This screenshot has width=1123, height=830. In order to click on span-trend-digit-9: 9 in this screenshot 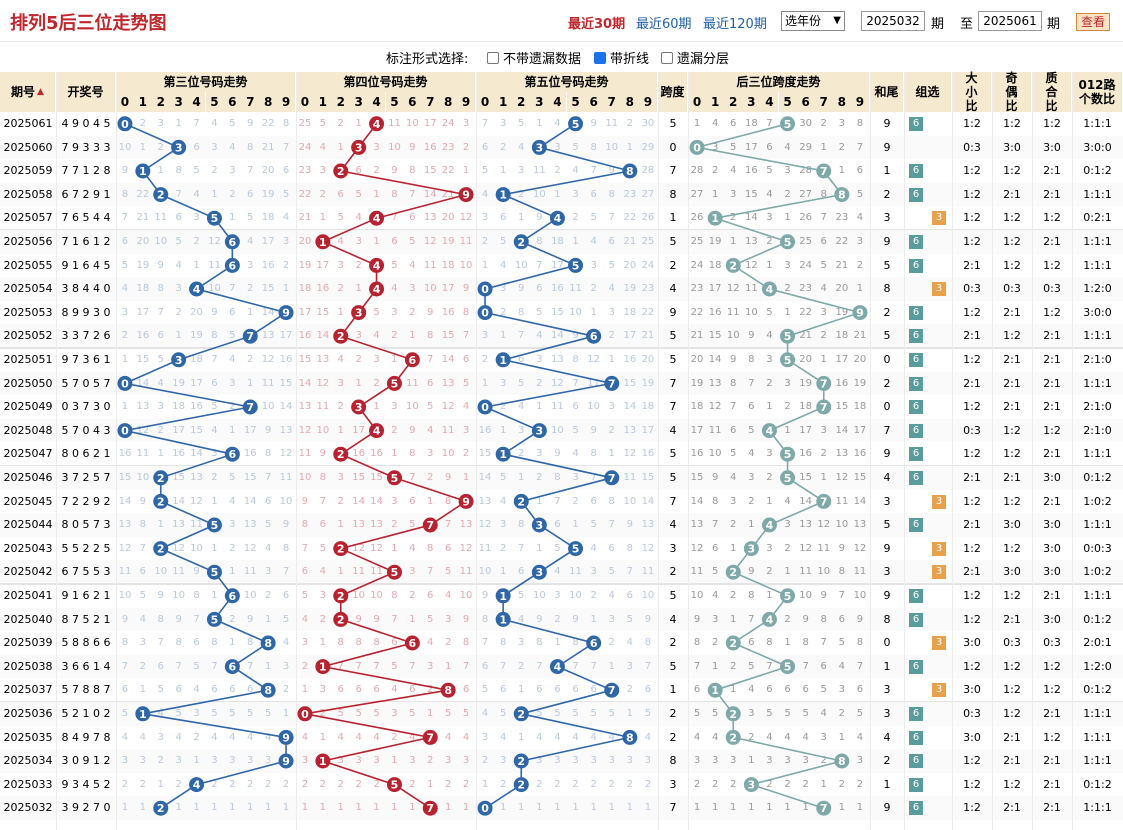, I will do `click(859, 102)`.